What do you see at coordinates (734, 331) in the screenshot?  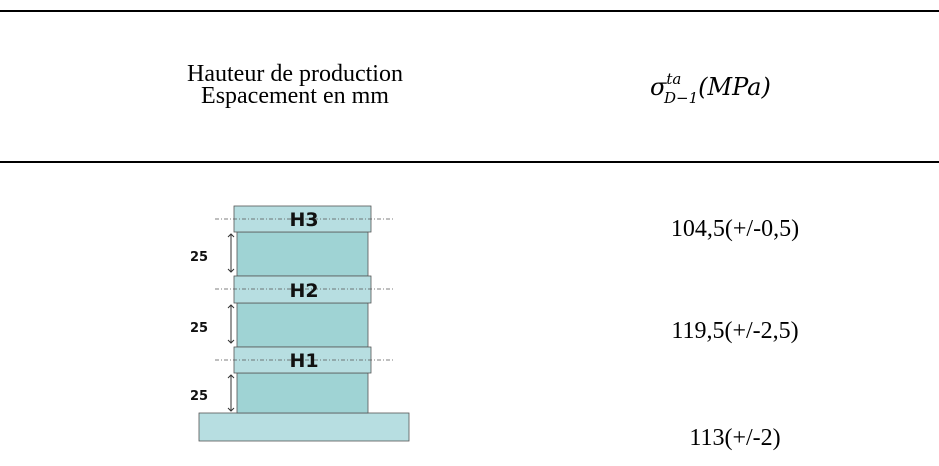 I see `cell-value: 119,5(+/-2,5)` at bounding box center [734, 331].